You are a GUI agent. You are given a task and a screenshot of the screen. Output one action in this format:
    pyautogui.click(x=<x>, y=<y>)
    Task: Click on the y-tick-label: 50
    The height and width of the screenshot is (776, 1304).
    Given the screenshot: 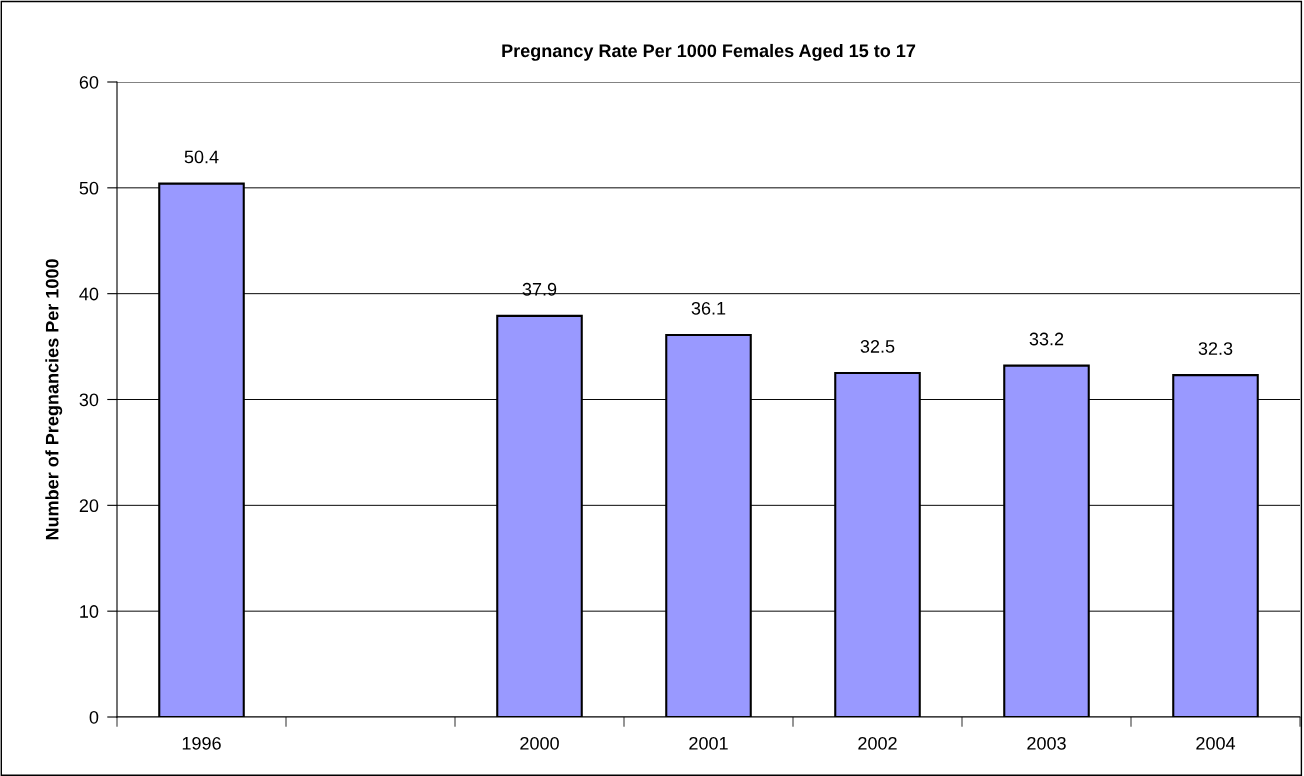 What is the action you would take?
    pyautogui.click(x=89, y=188)
    